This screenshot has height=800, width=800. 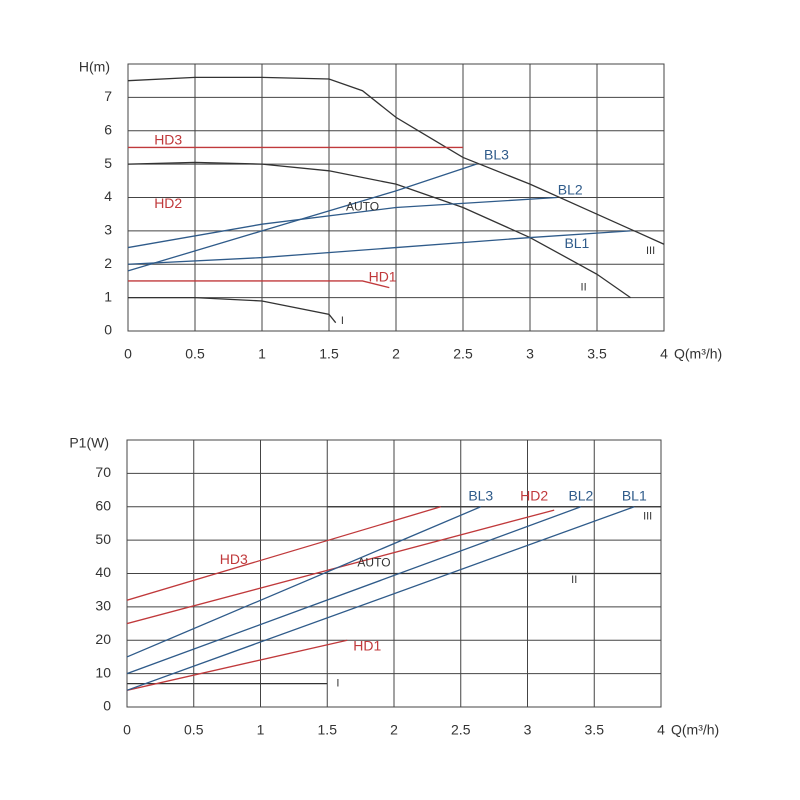 I want to click on y-tick-label: 7, so click(x=108, y=96).